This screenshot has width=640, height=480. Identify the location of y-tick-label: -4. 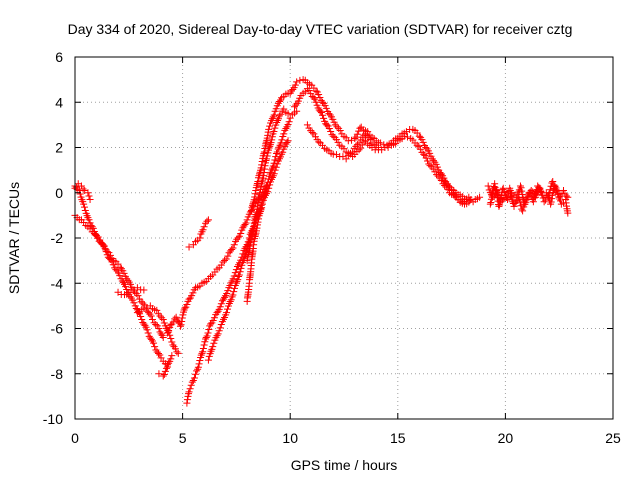
(57, 283).